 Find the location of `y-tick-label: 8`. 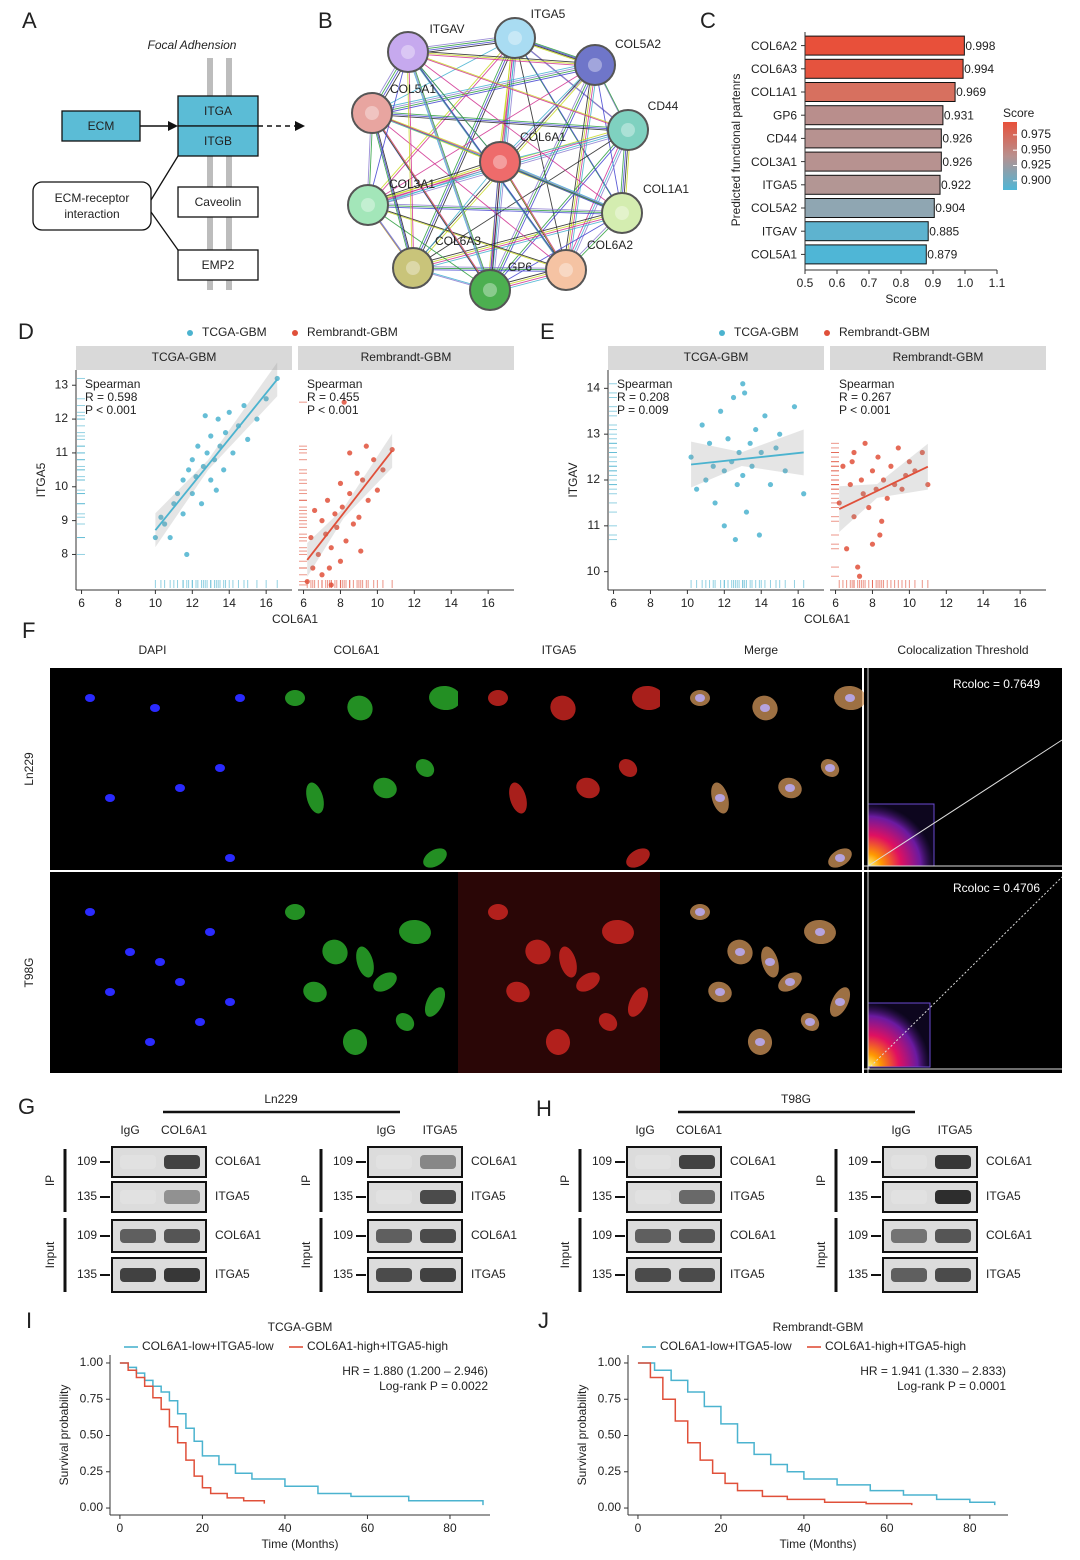

y-tick-label: 8 is located at coordinates (64, 554).